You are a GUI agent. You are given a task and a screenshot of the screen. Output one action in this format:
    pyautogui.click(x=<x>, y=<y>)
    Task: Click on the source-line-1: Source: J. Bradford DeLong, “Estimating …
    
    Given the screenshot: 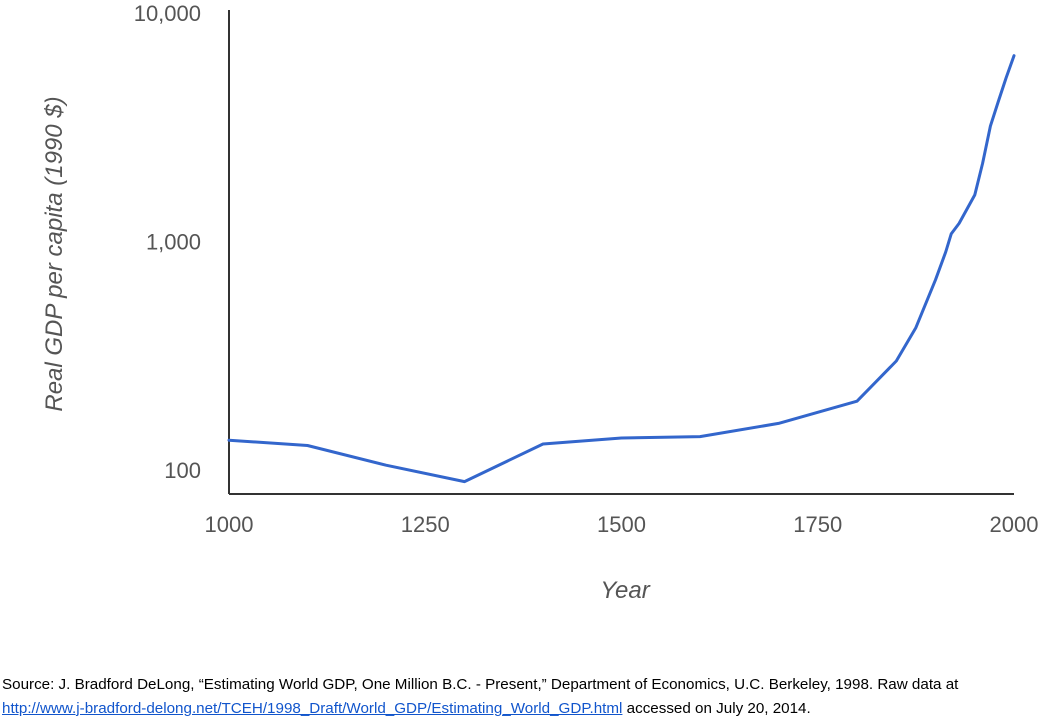 What is the action you would take?
    pyautogui.click(x=524, y=685)
    